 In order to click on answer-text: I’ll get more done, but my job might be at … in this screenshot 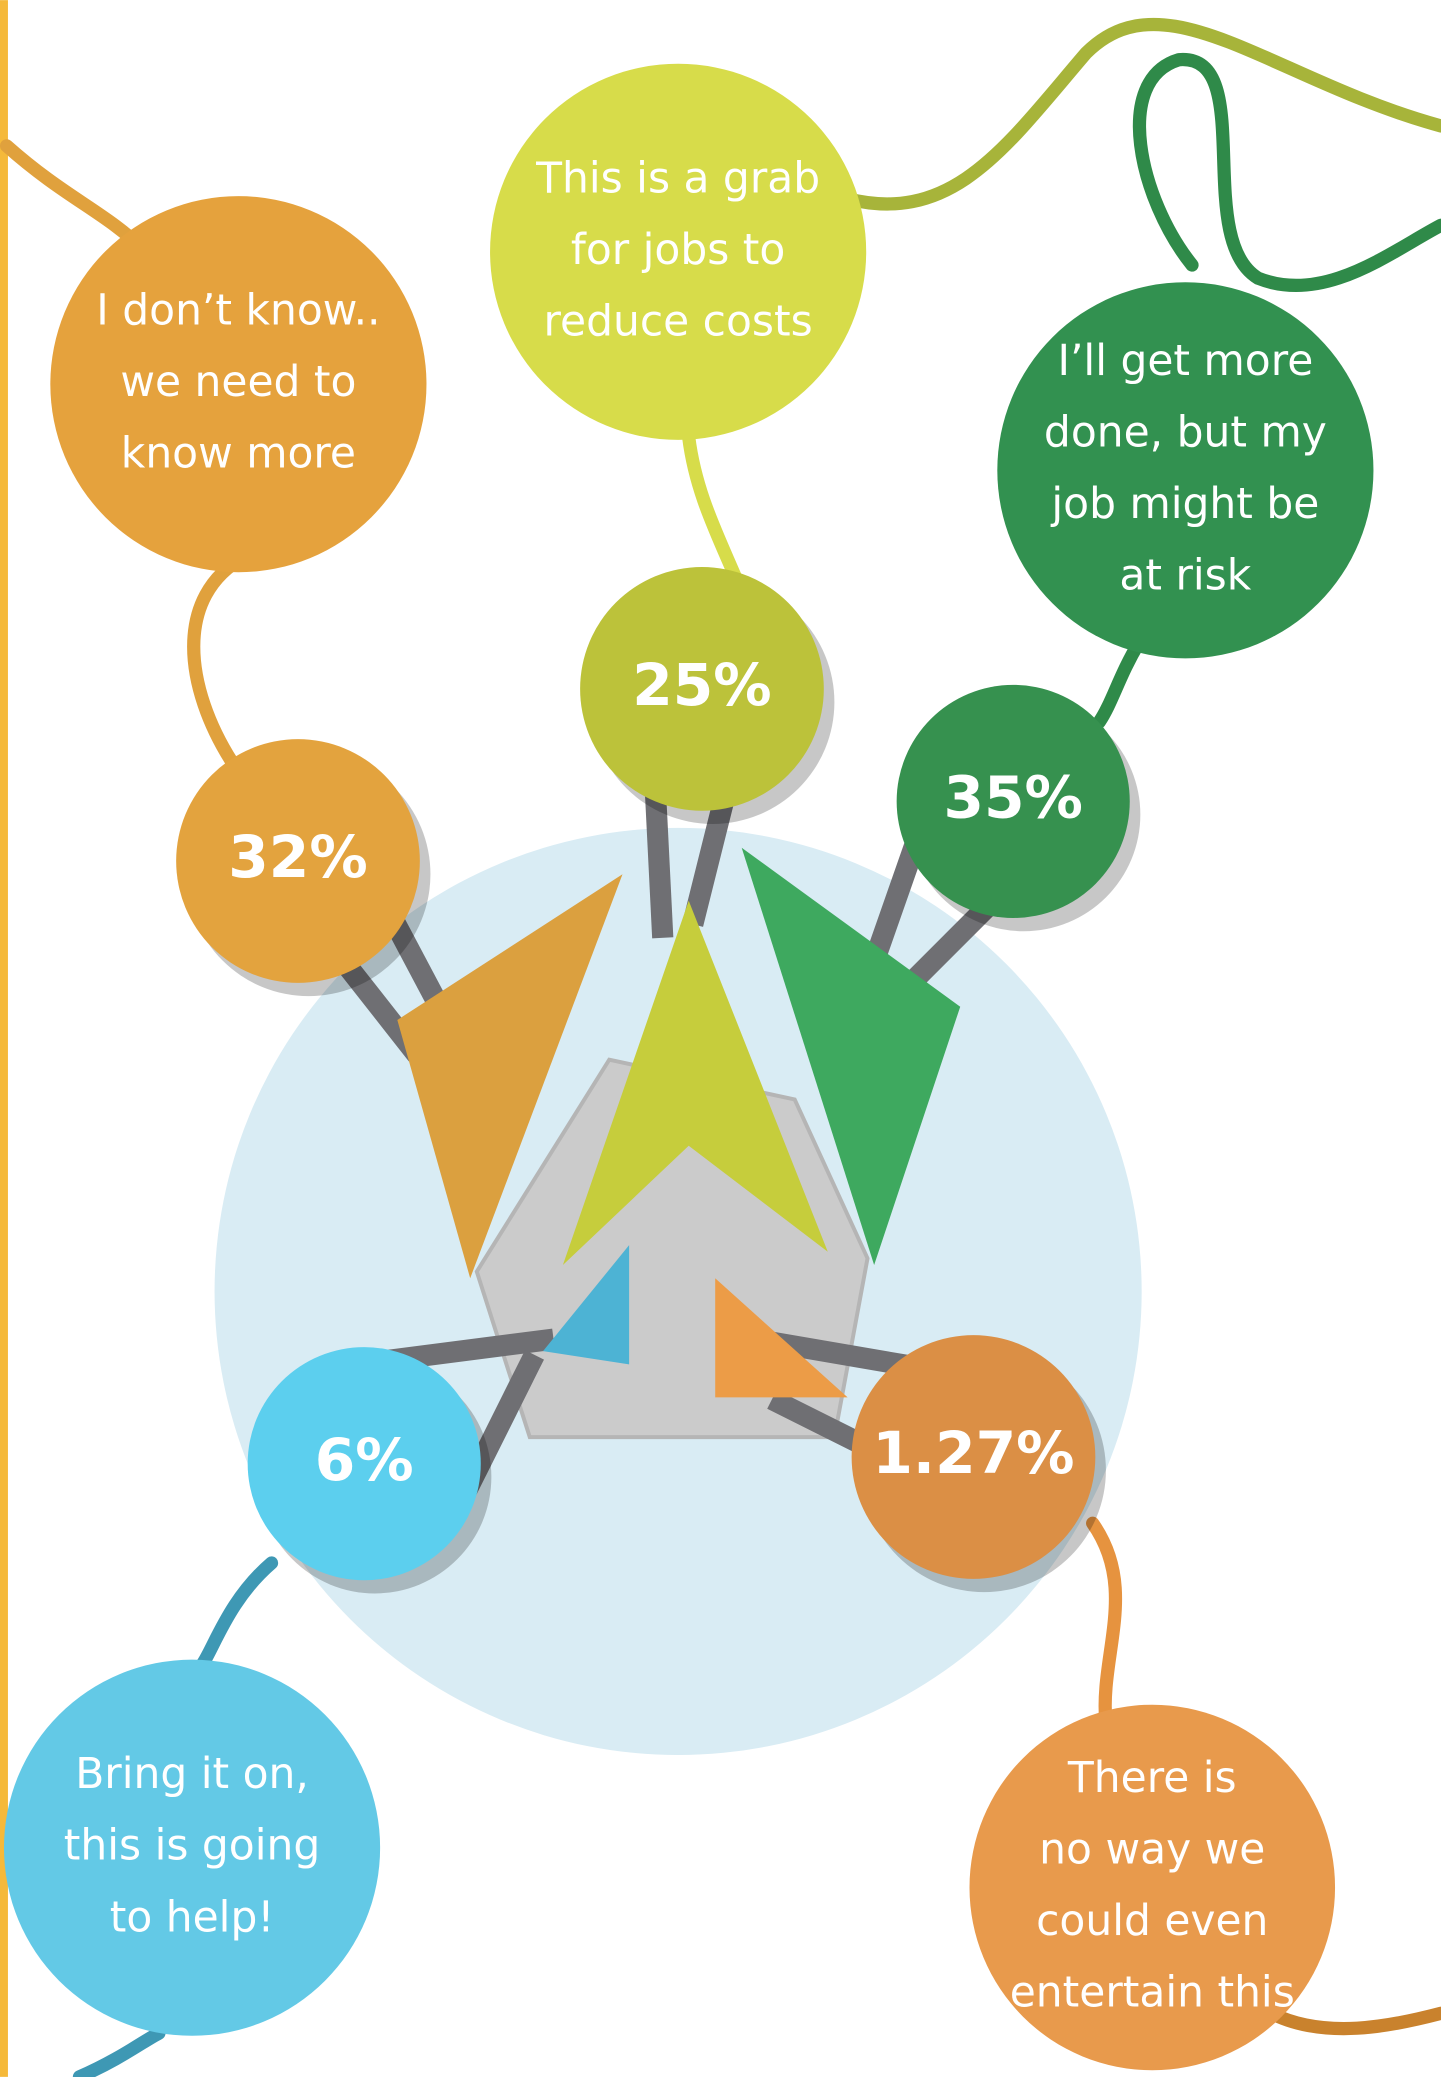, I will do `click(1185, 468)`.